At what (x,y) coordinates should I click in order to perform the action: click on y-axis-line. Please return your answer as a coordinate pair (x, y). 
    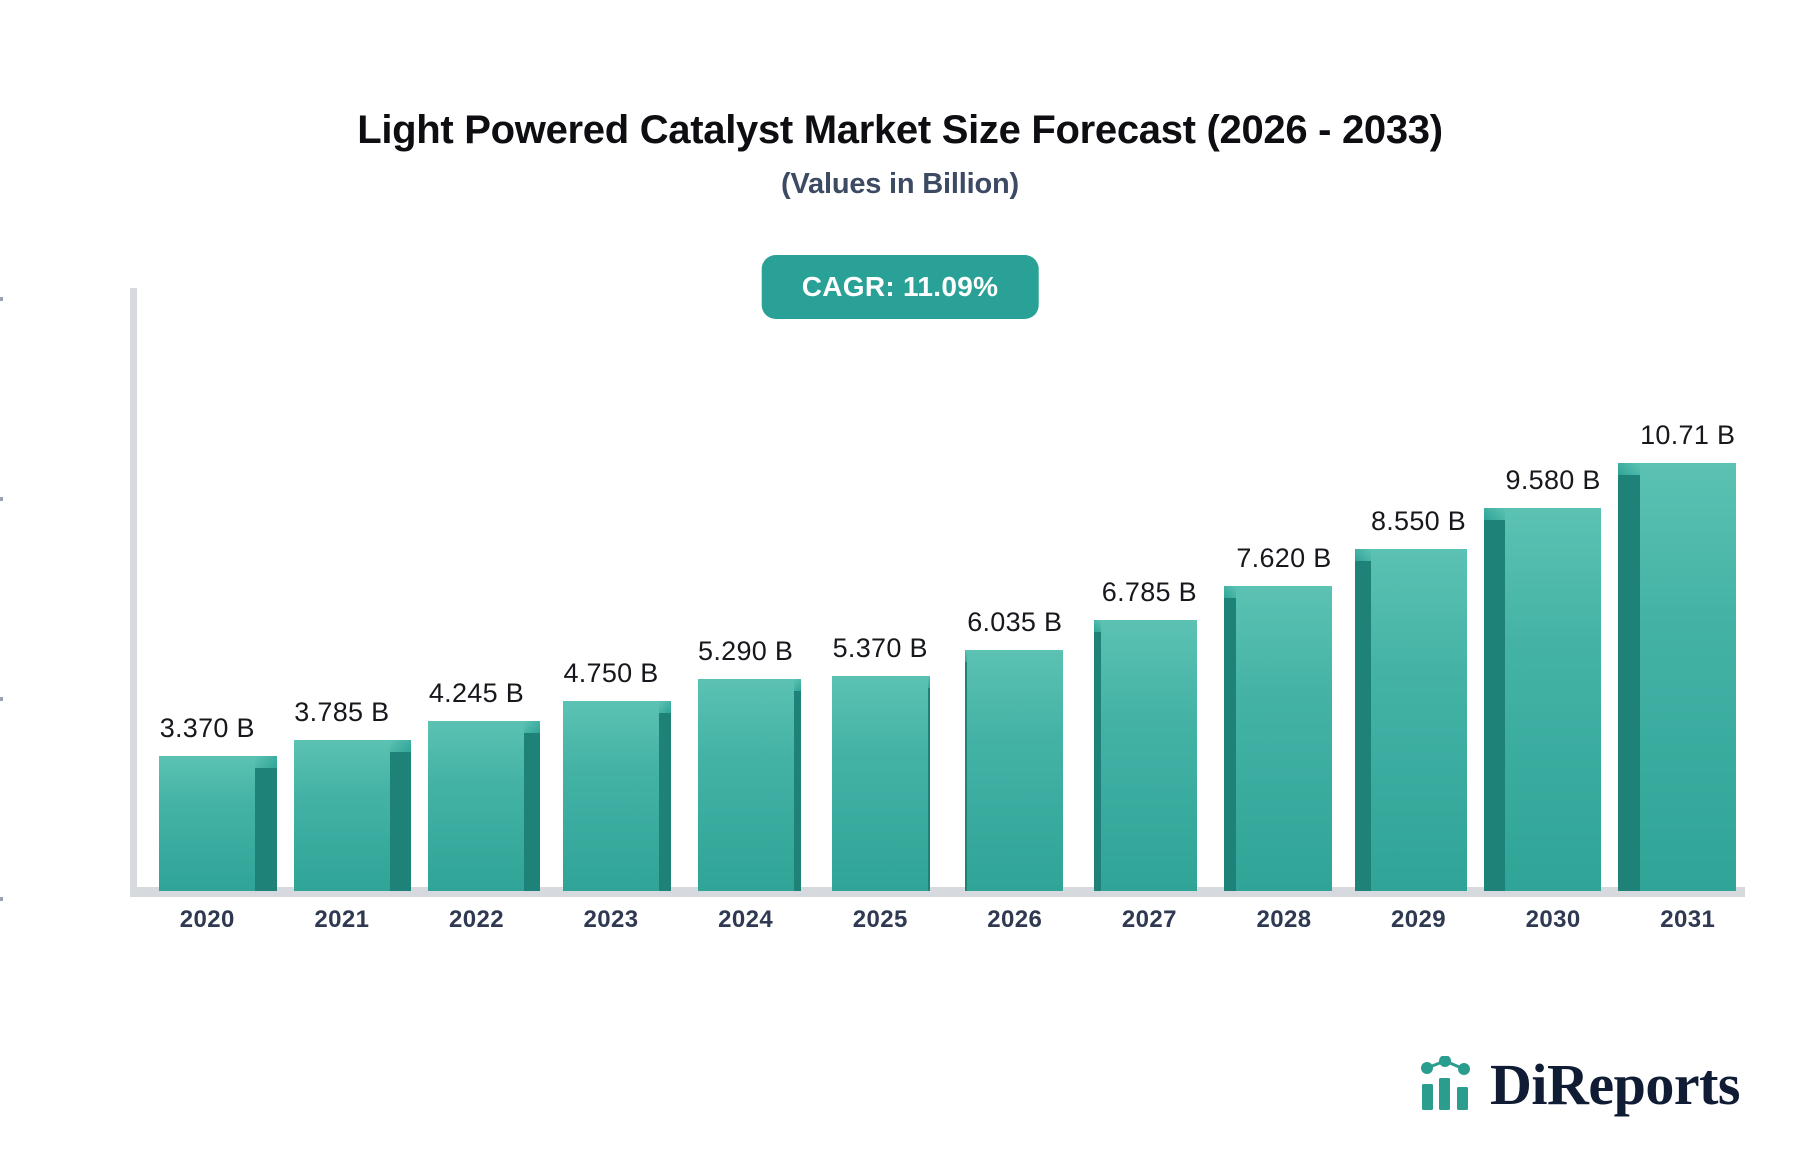
    Looking at the image, I should click on (133, 588).